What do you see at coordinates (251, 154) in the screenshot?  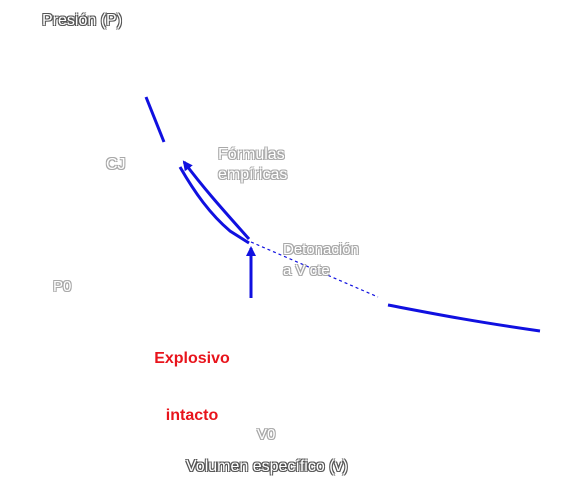 I see `empirical-formulas-label-line1: Fórmulas` at bounding box center [251, 154].